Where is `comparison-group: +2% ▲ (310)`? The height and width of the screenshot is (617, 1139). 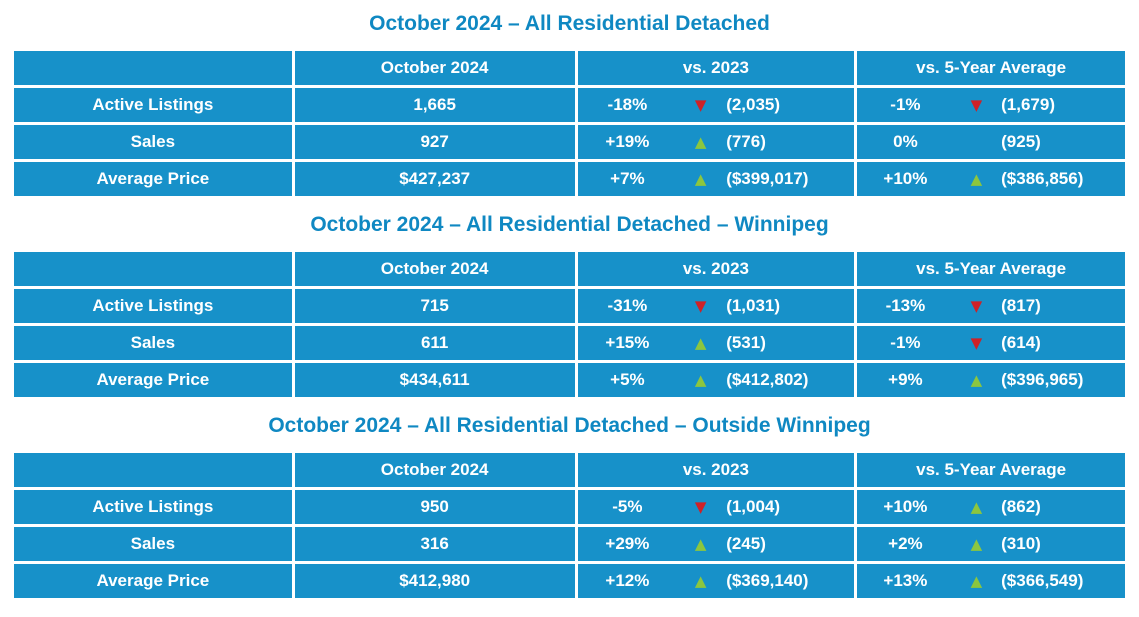 comparison-group: +2% ▲ (310) is located at coordinates (991, 544).